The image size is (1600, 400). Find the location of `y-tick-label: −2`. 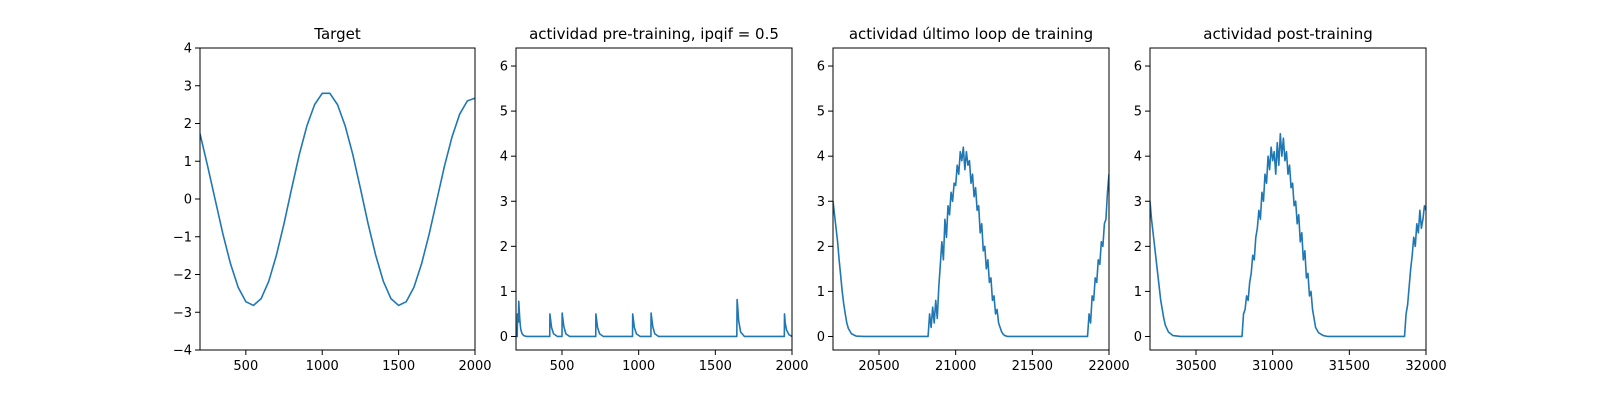

y-tick-label: −2 is located at coordinates (182, 275).